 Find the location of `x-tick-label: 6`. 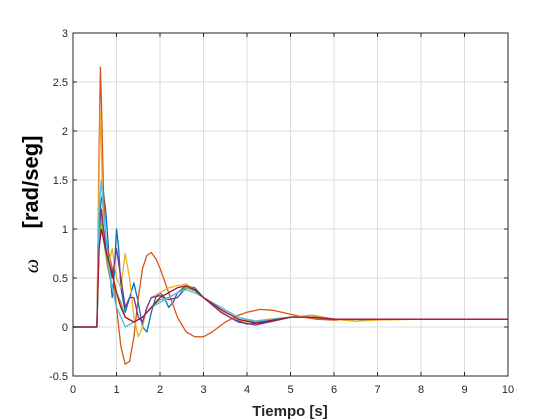

x-tick-label: 6 is located at coordinates (334, 390).